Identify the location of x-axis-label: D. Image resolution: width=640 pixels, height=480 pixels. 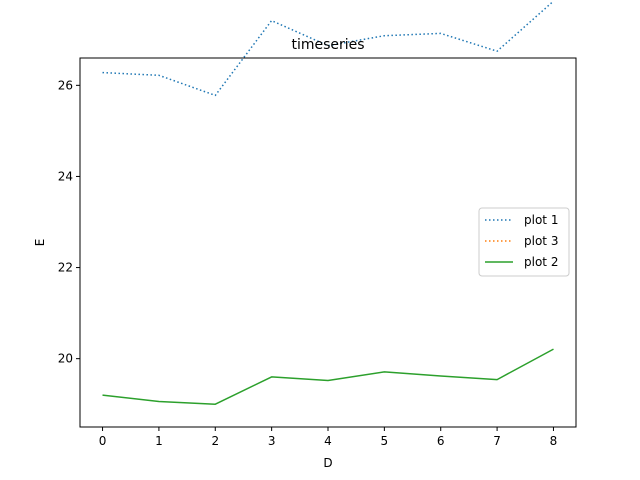
(327, 463).